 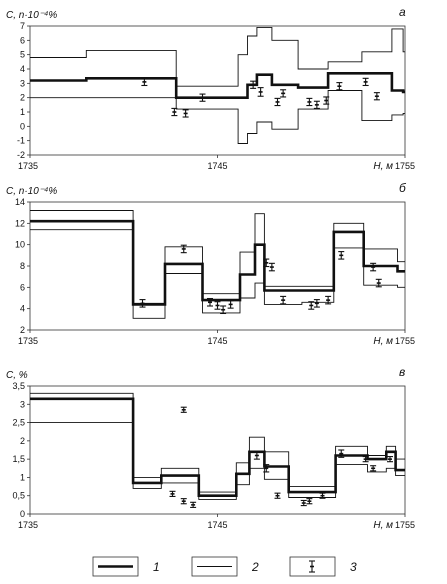 I want to click on legend-label: 2, so click(x=255, y=567).